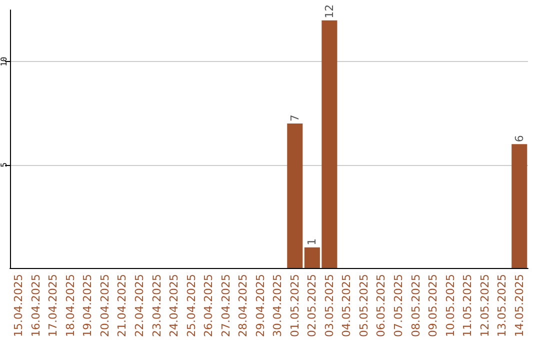 This screenshot has height=340, width=540. I want to click on x-tick-label: 09.05.2025, so click(433, 306).